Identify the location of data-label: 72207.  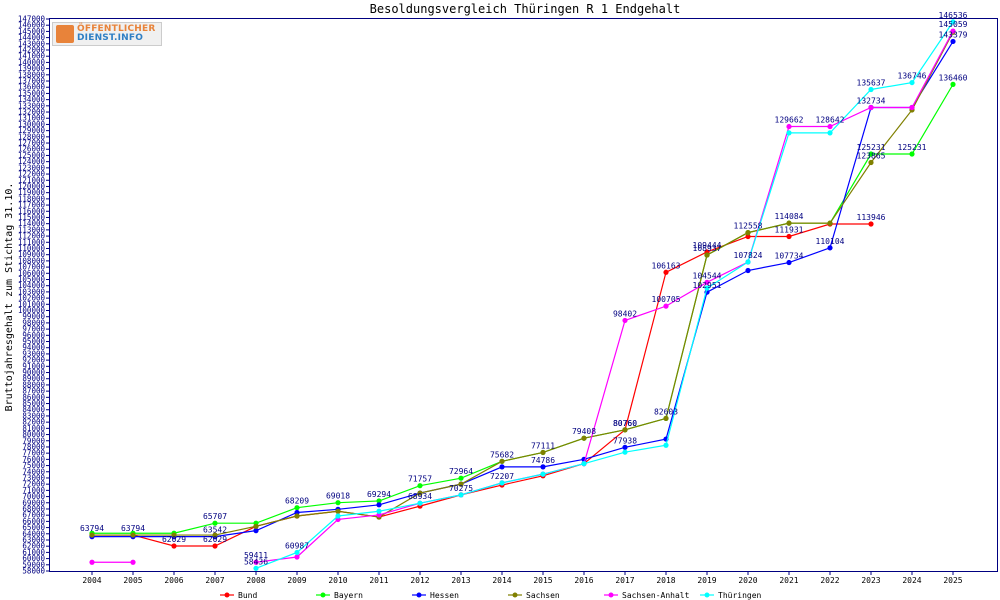
(502, 476).